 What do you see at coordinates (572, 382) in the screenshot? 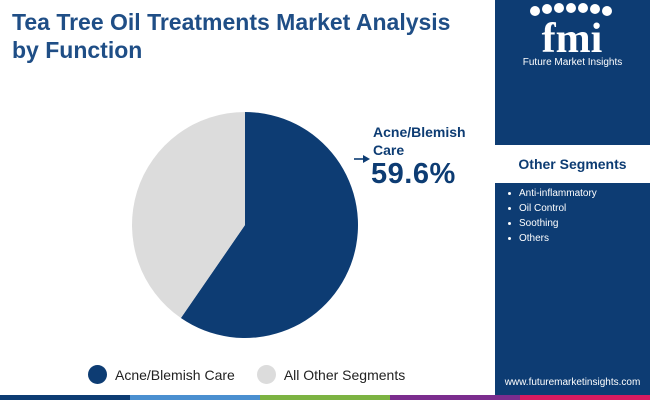
I see `website-link: www.futuremarketinsights.com` at bounding box center [572, 382].